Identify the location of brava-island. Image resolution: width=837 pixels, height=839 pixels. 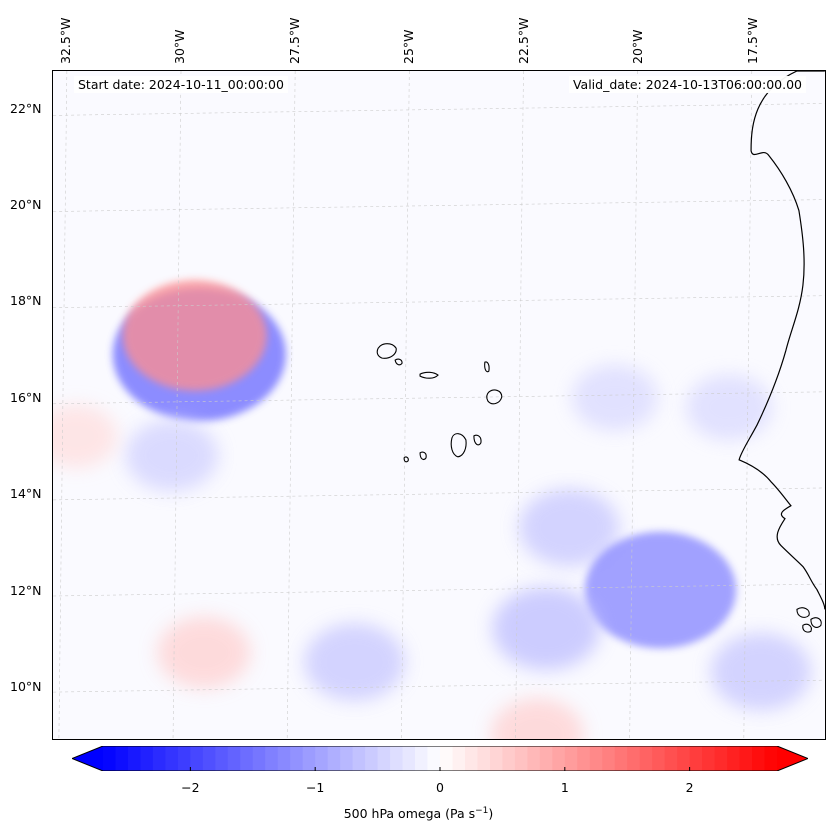
(406, 459).